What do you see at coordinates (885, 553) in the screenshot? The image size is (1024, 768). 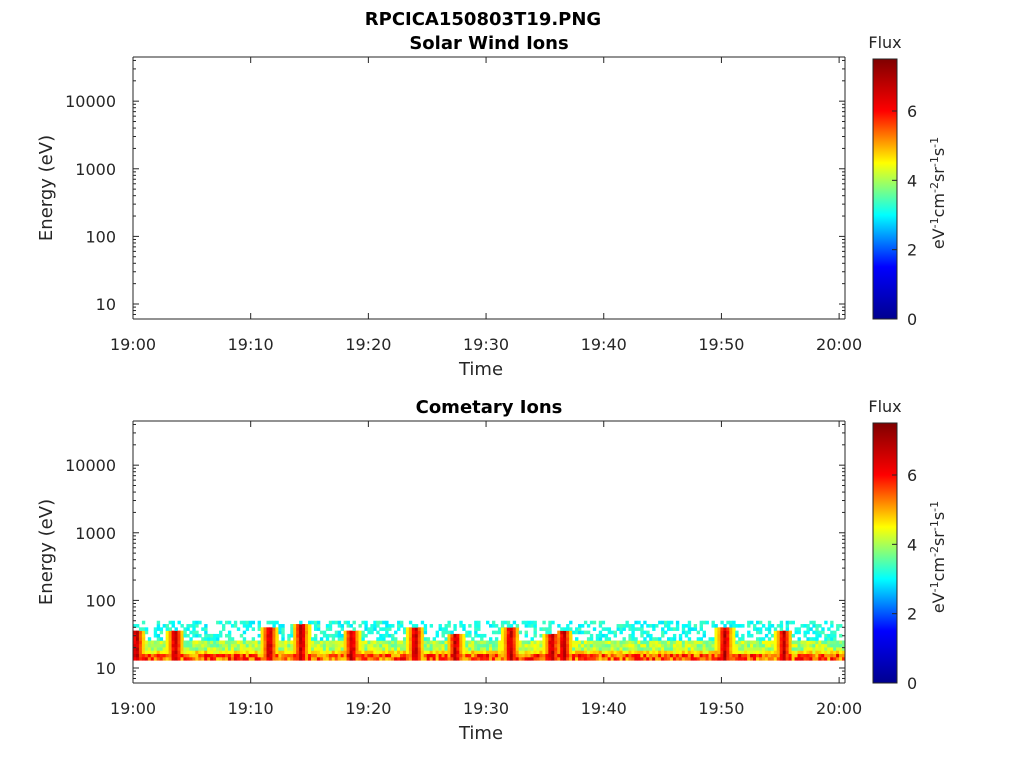 I see `colorbar-scale` at bounding box center [885, 553].